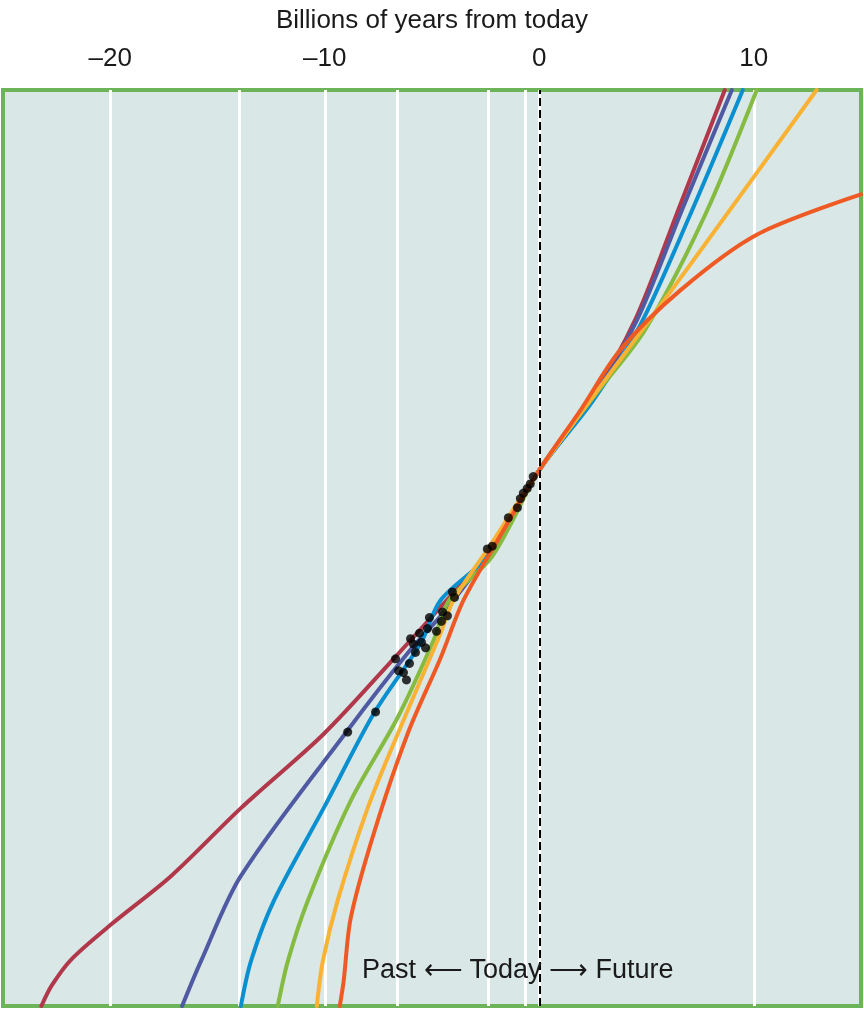  I want to click on x-tick-label: –10, so click(325, 57).